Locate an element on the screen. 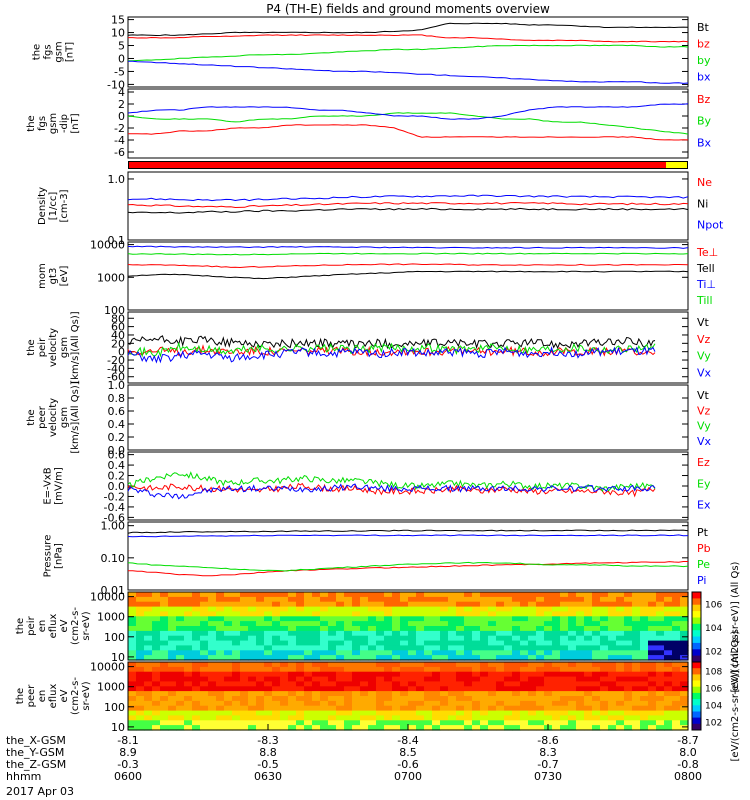 The width and height of the screenshot is (750, 800). colorbar-tick: 102 is located at coordinates (713, 652).